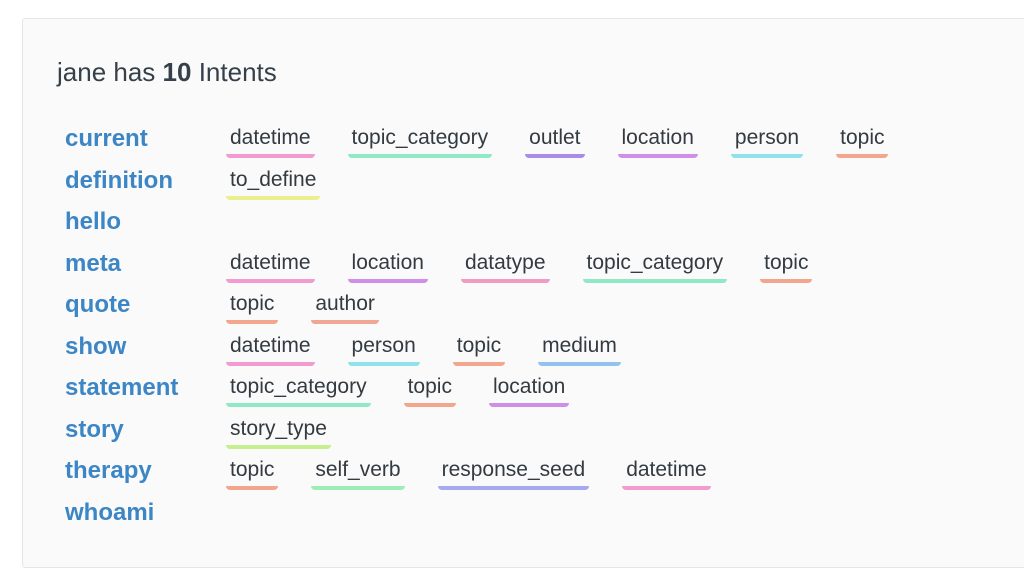  I want to click on intent-row-whoami: whoami, so click(493, 516).